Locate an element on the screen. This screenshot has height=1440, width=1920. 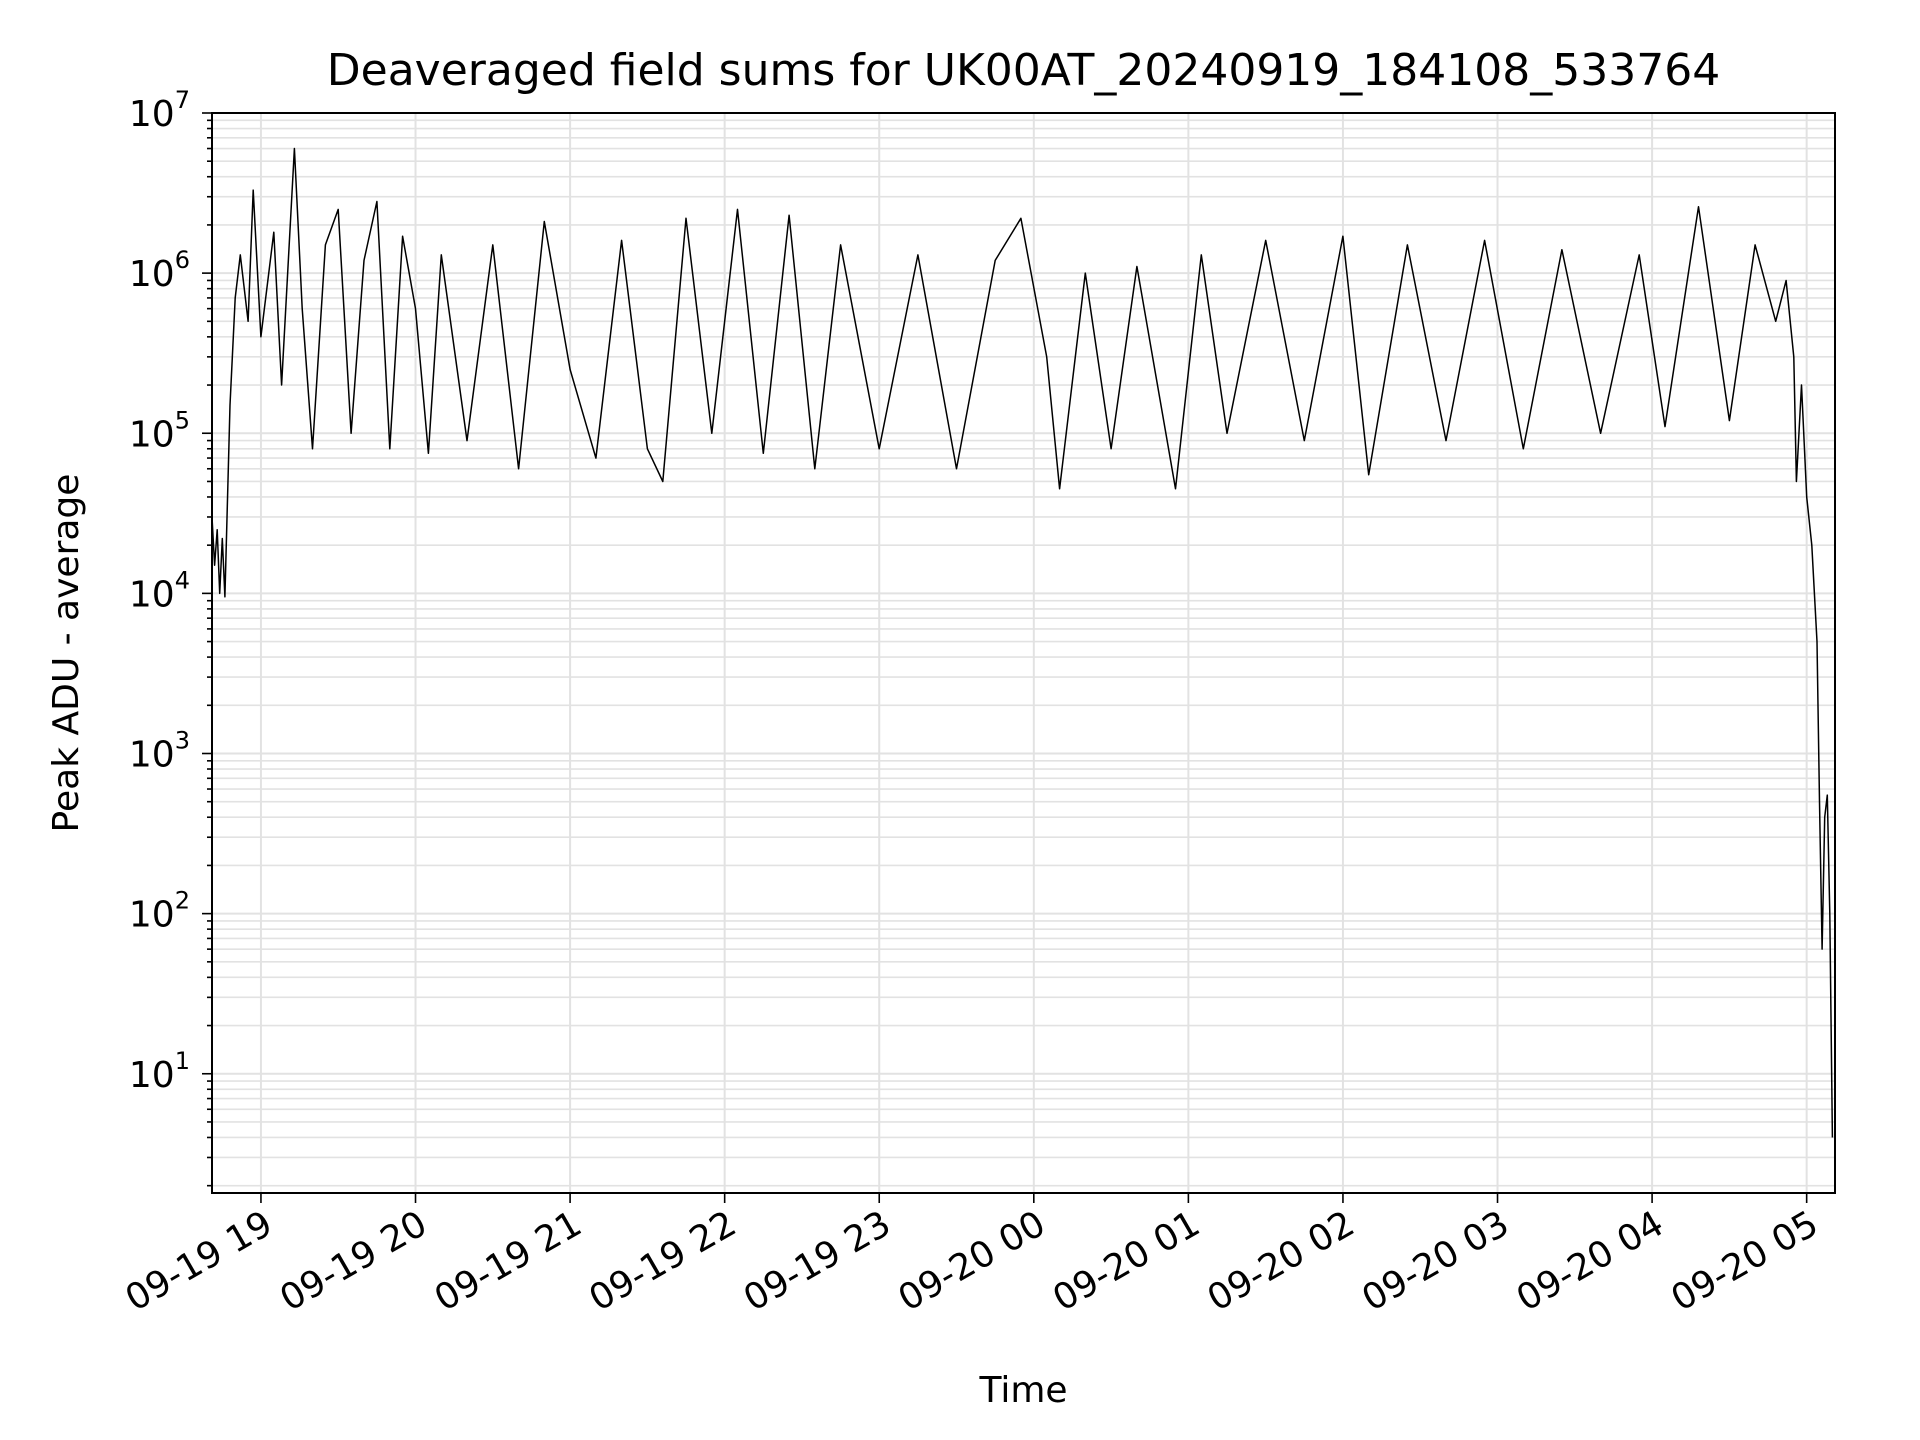
y-tick-label: 10¹ is located at coordinates (159, 1071).